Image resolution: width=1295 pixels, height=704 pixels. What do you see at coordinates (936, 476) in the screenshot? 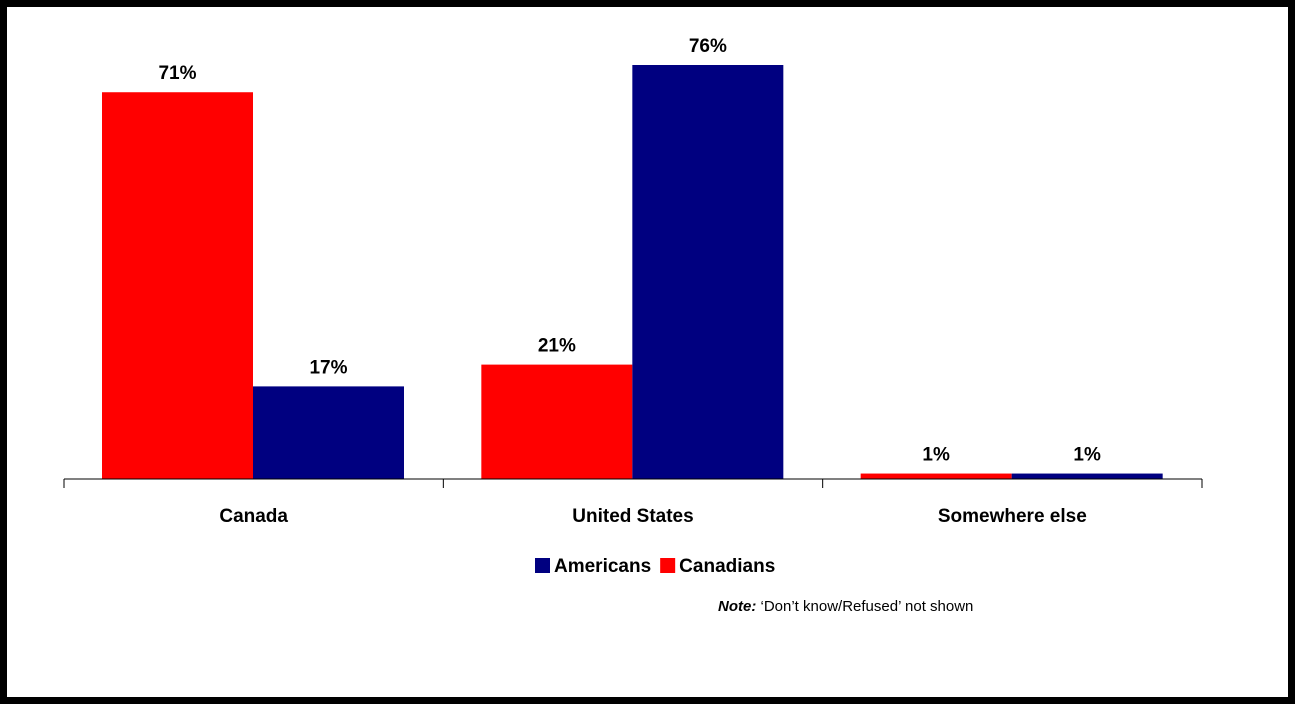
I see `bar-canadians-somewhere-else` at bounding box center [936, 476].